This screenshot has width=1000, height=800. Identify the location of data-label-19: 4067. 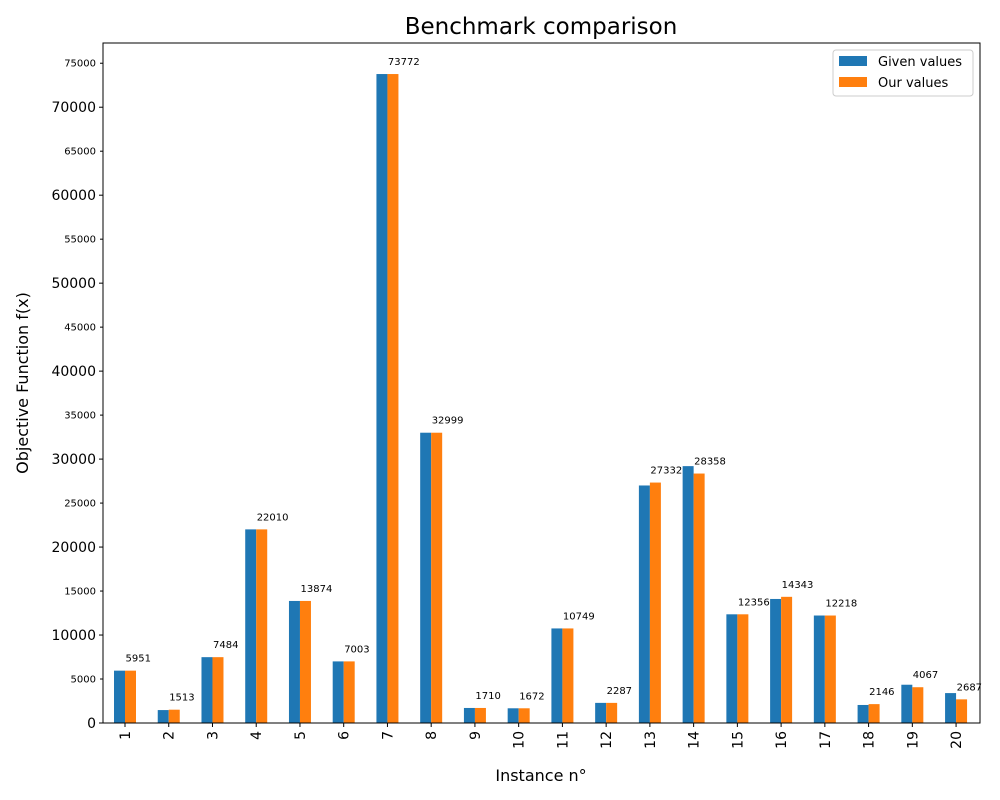
(925, 675).